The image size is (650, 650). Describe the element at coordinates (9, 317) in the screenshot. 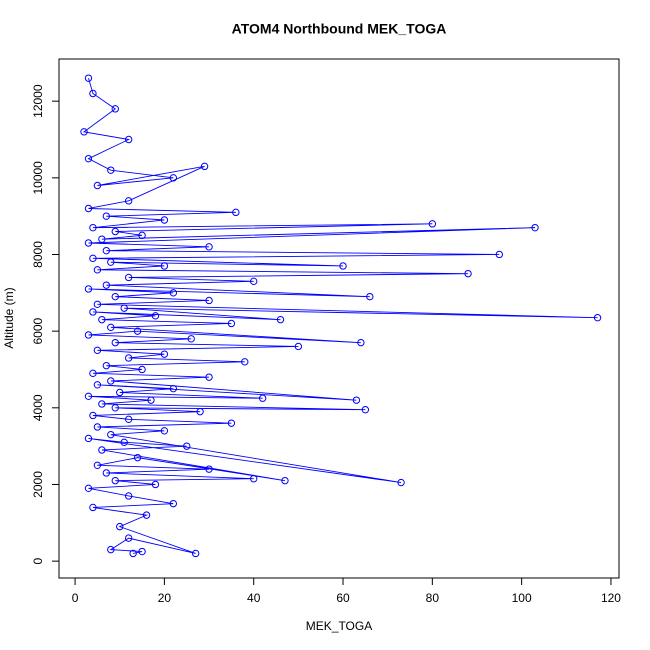

I see `y-axis-label: Altitude (m)` at that location.